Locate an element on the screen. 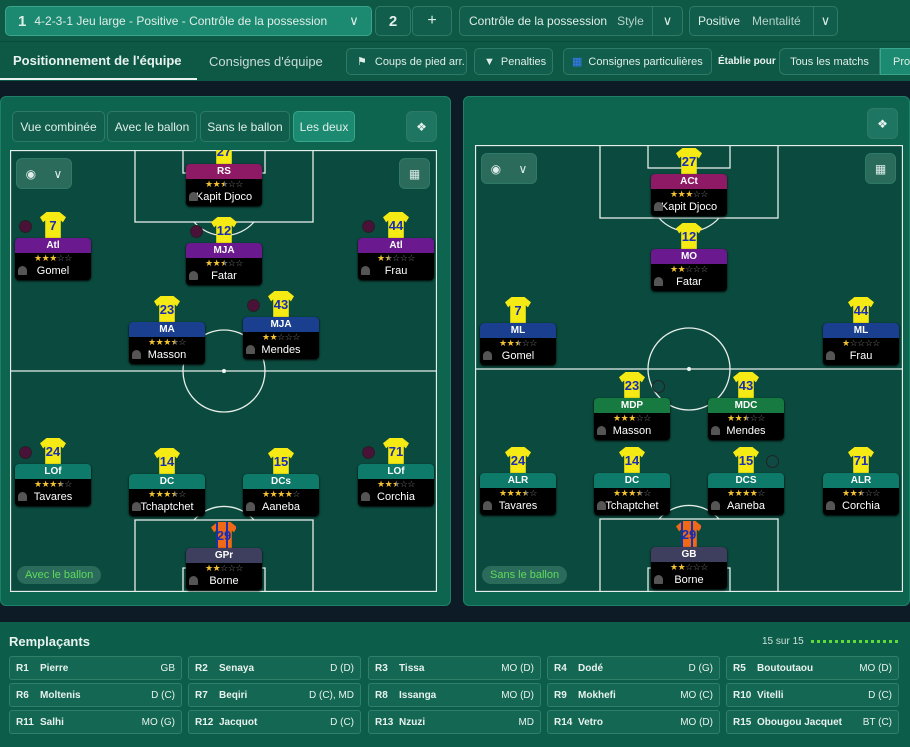 This screenshot has width=910, height=747. substitute-slot: R12 Jacquot D (C) is located at coordinates (274, 722).